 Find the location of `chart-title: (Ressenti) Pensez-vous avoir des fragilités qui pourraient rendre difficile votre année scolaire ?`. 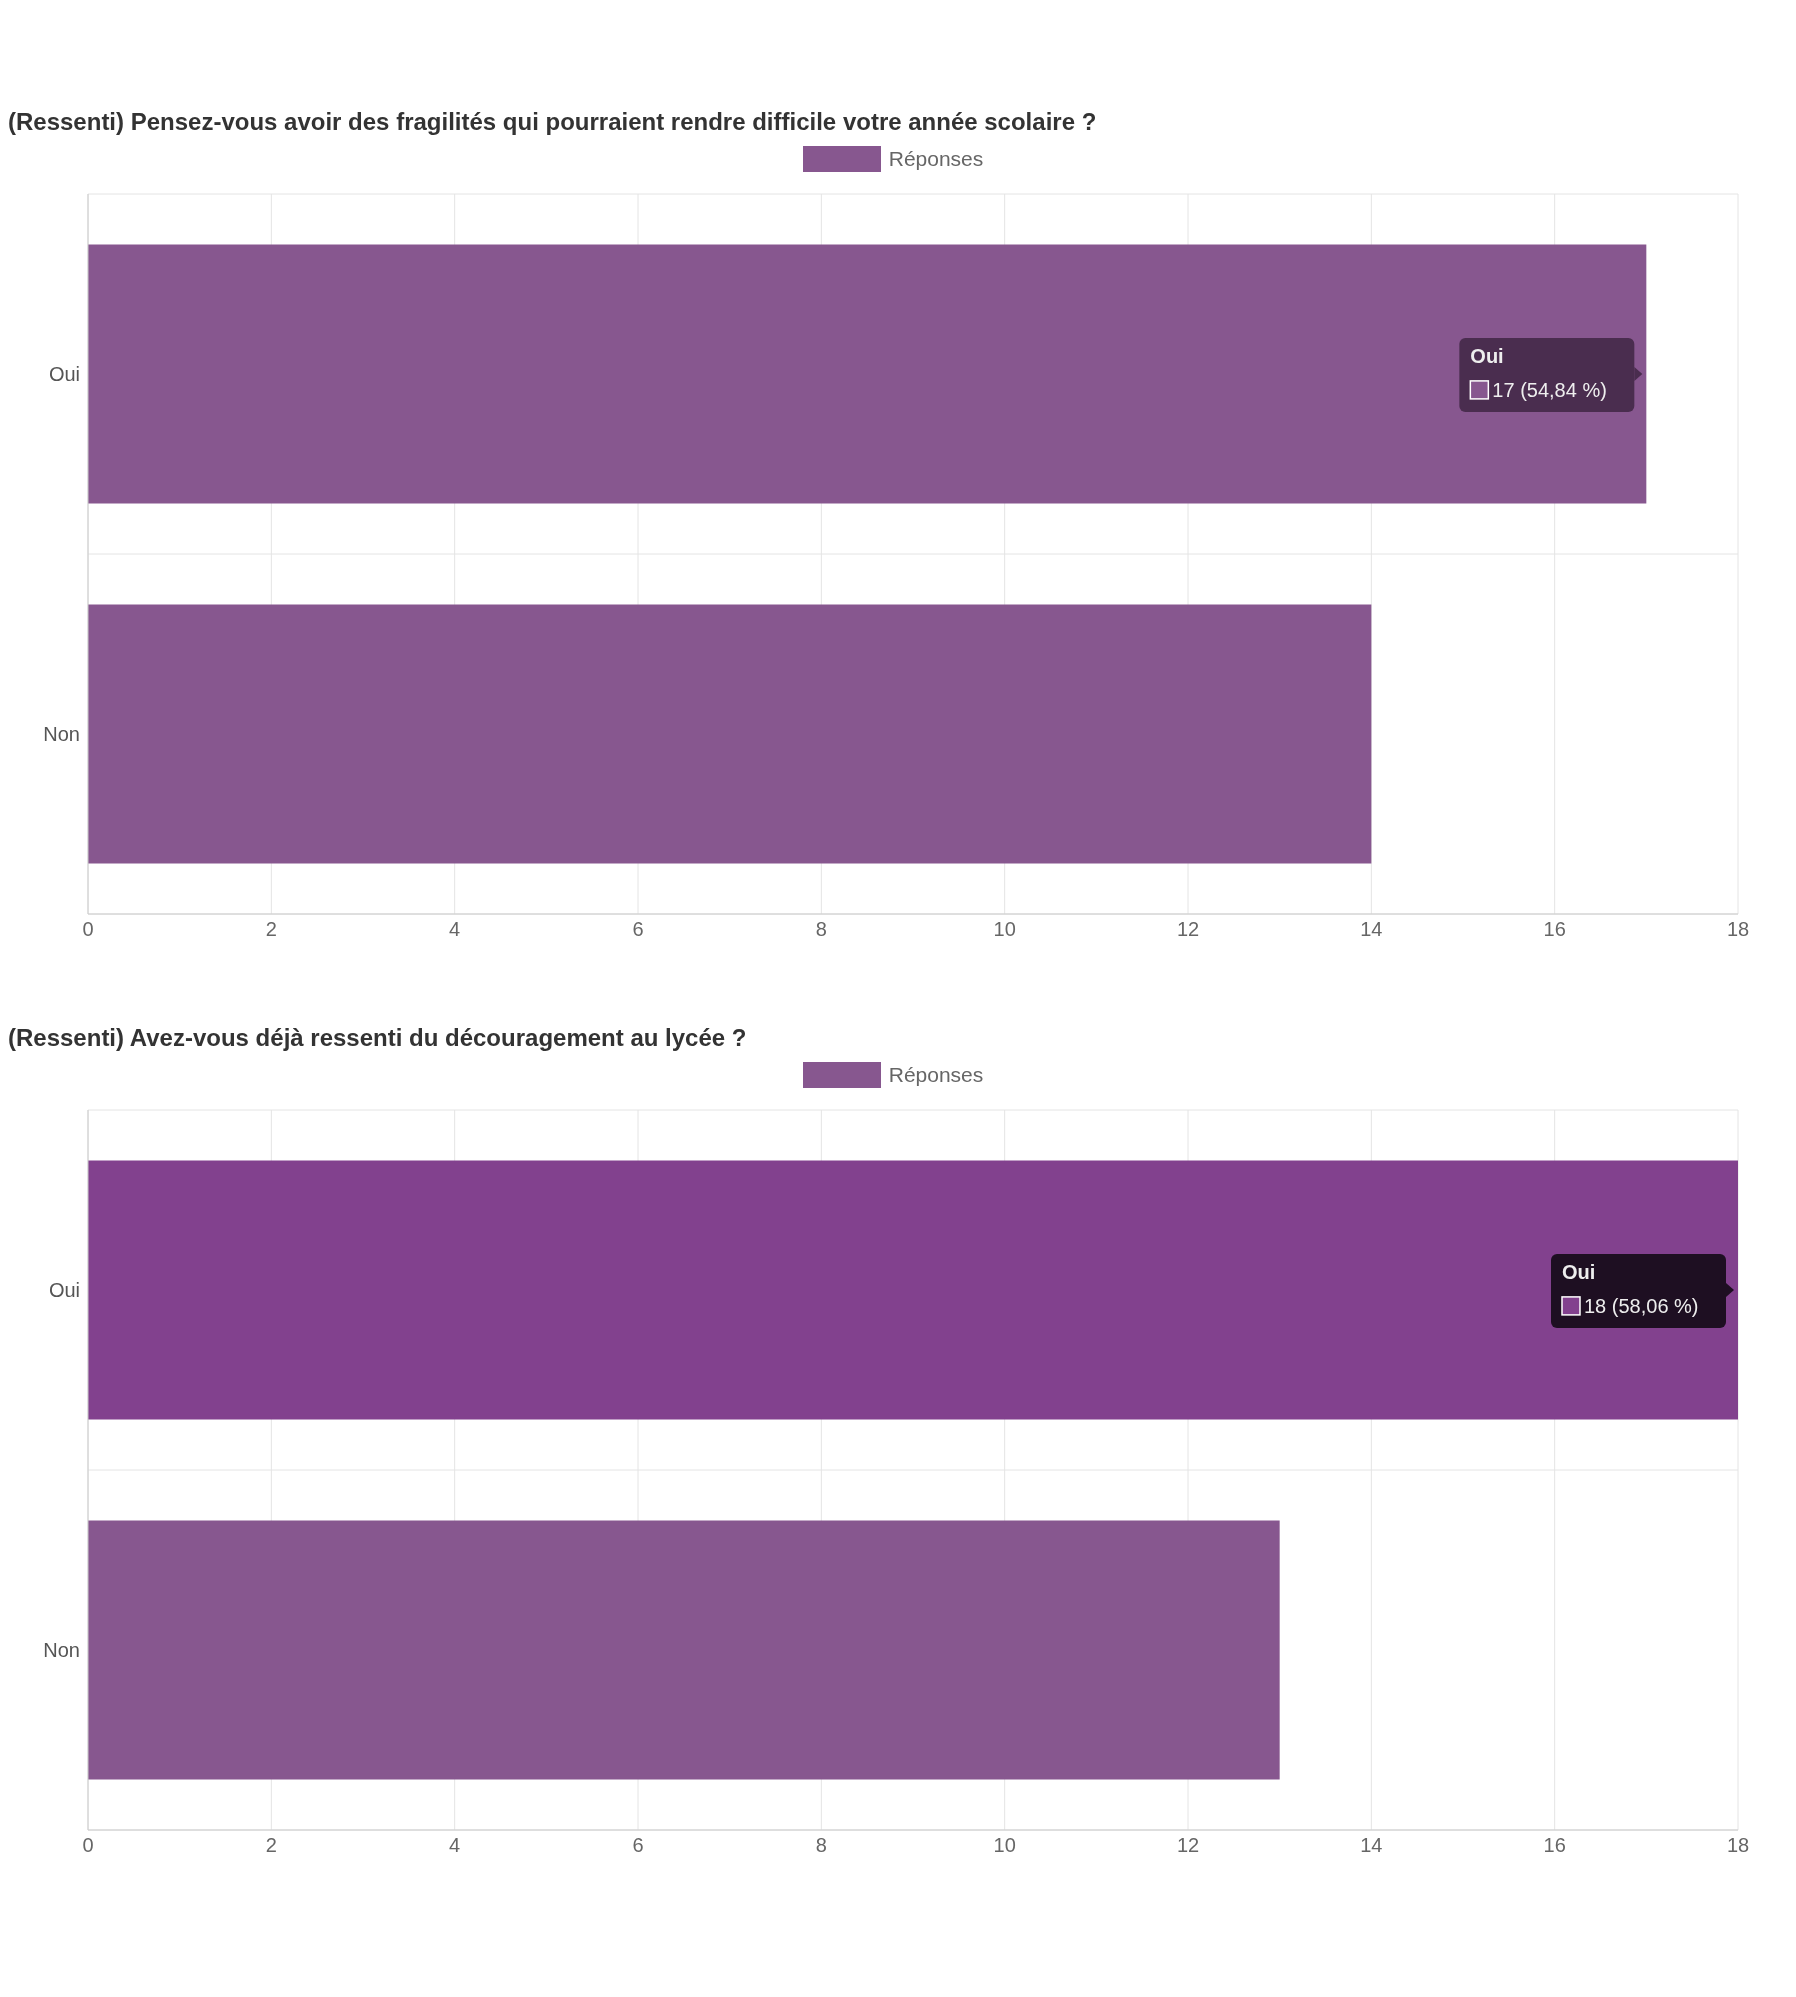

chart-title: (Ressenti) Pensez-vous avoir des fragilités qui pourraient rendre difficile votre année scolaire ? is located at coordinates (553, 122).